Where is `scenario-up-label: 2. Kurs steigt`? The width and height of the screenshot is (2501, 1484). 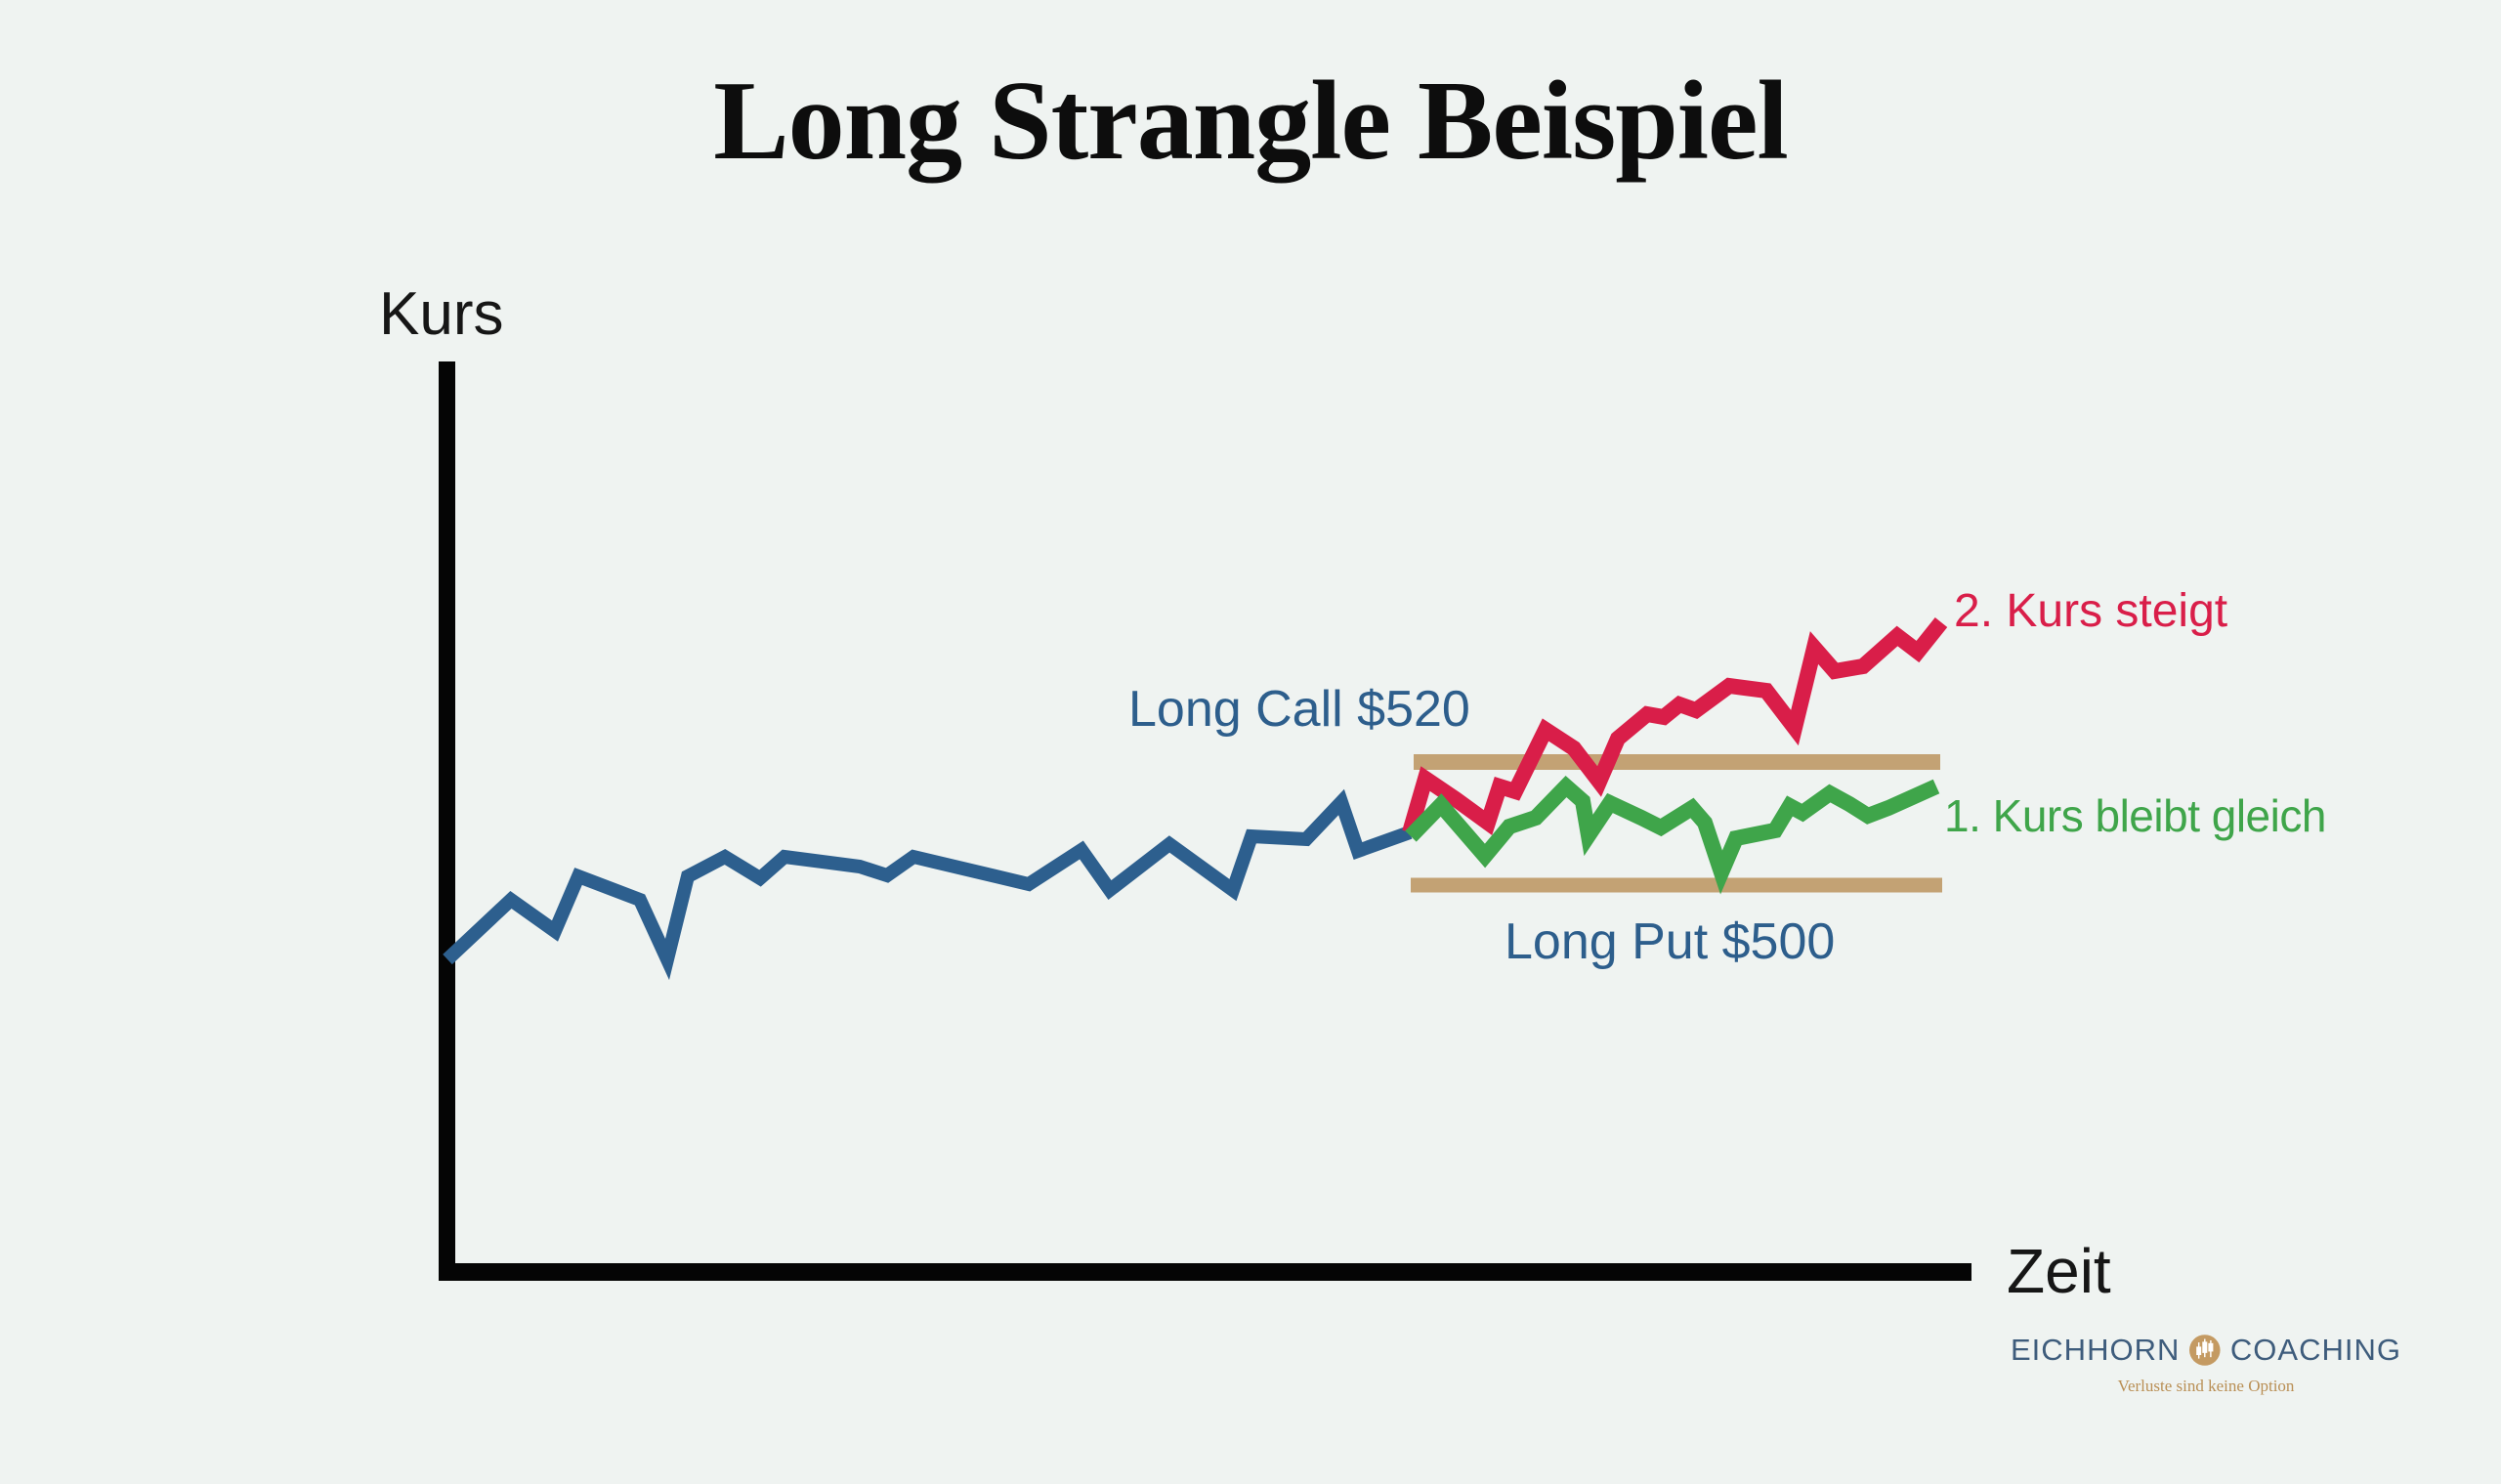
scenario-up-label: 2. Kurs steigt is located at coordinates (2091, 611).